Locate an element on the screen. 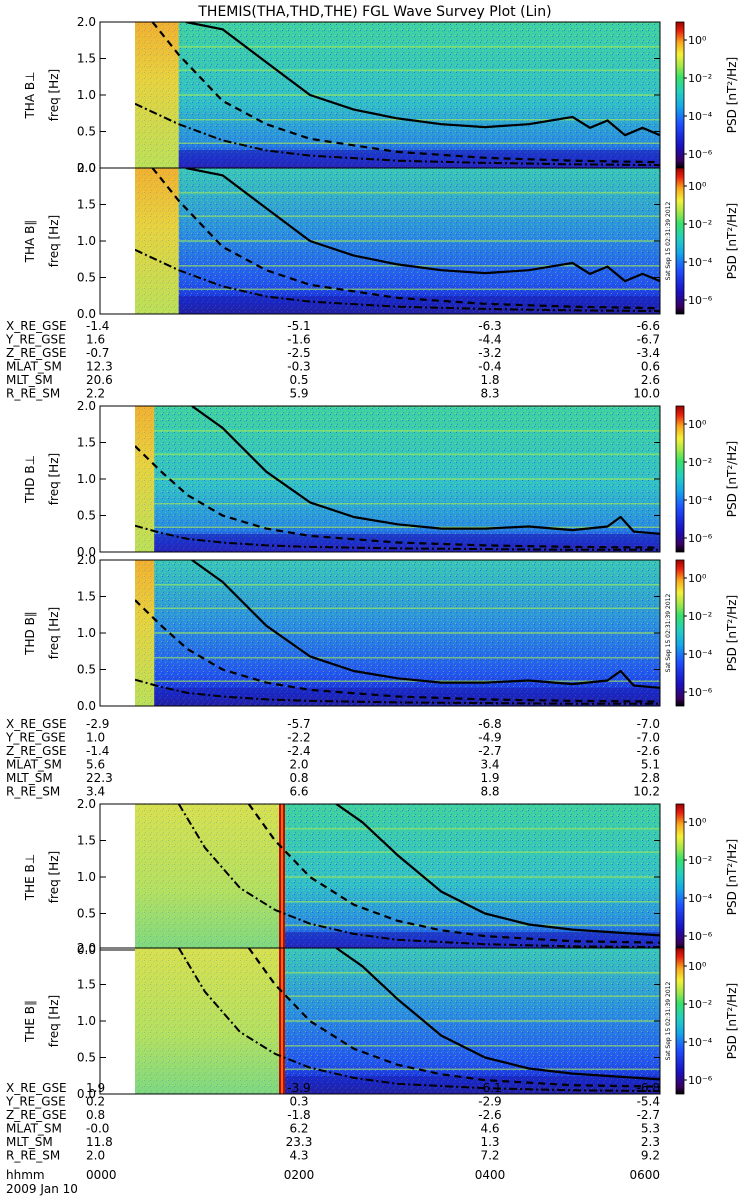  time-tick-labels: 0000 0200 0400 0600 is located at coordinates (373, 1175).